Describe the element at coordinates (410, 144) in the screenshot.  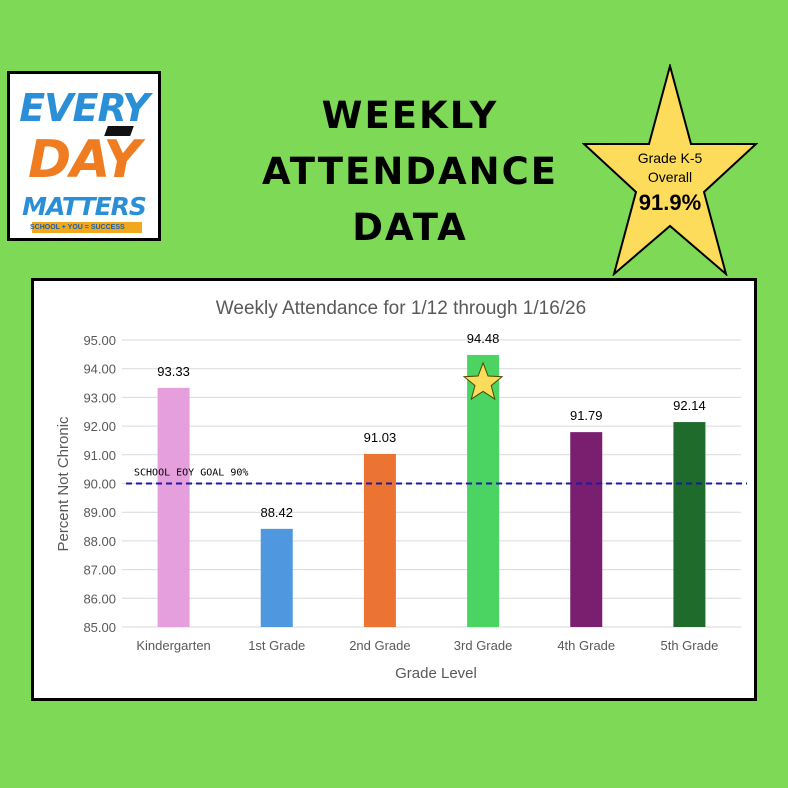
I see `headline-line-1: WEEKLY ATTENDANCE` at that location.